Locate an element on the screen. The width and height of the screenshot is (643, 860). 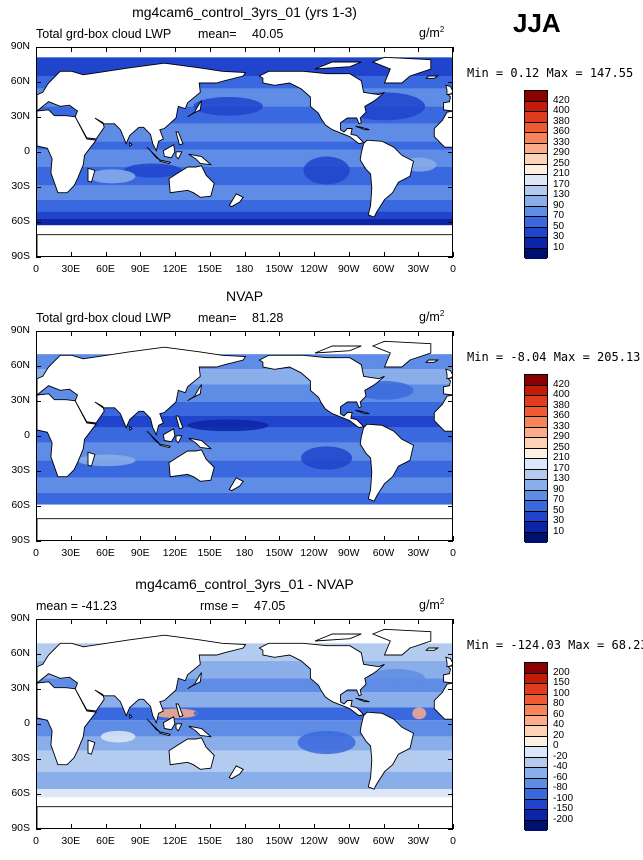
units-exponent: 2 is located at coordinates (442, 29).